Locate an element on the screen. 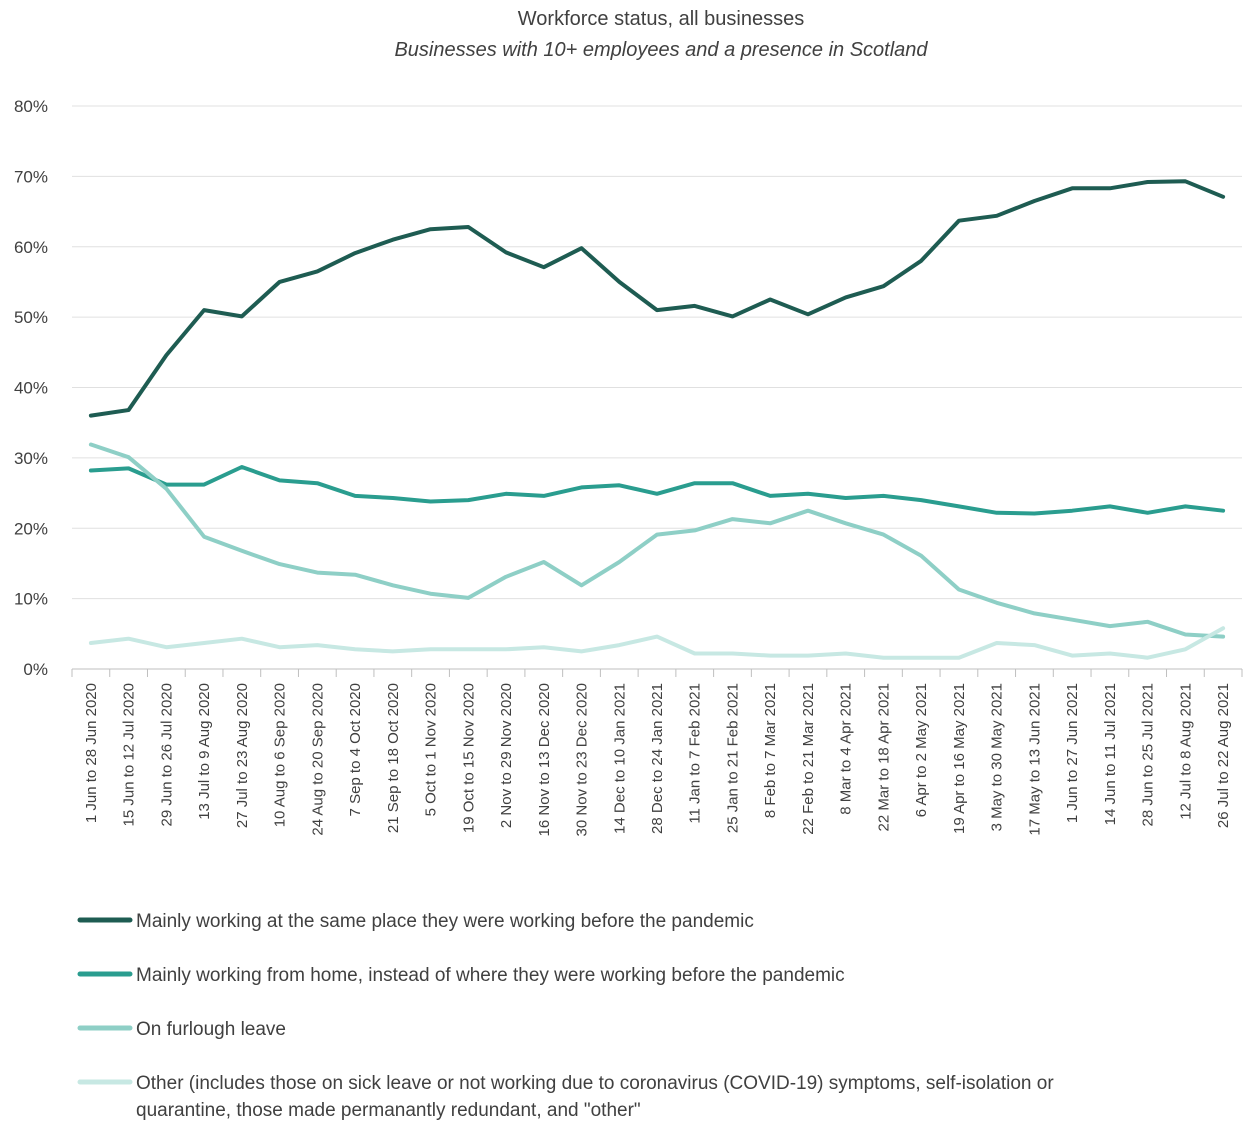 Image resolution: width=1250 pixels, height=1126 pixels. x-tick-label: 30 Nov to 23 Dec 2020 is located at coordinates (582, 759).